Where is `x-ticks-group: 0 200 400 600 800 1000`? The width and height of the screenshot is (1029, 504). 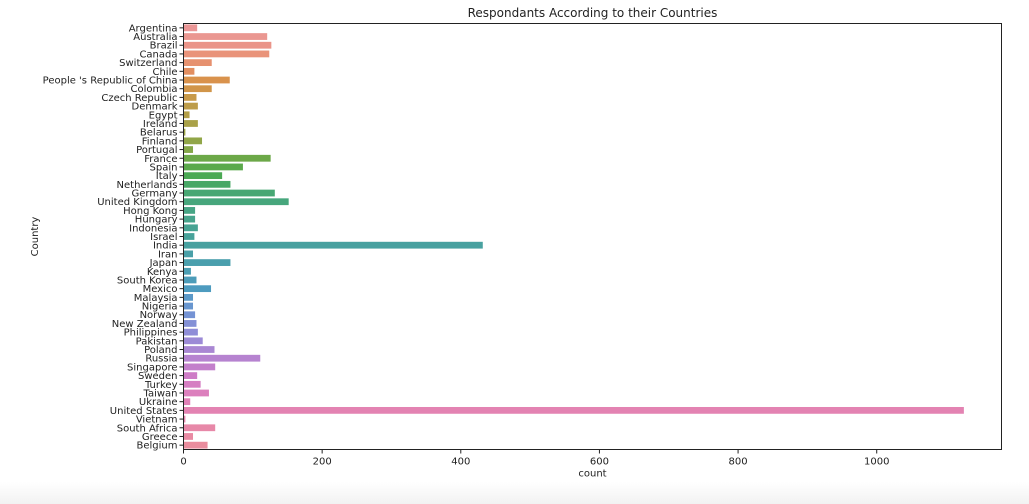
x-ticks-group: 0 200 400 600 800 1000 is located at coordinates (534, 458).